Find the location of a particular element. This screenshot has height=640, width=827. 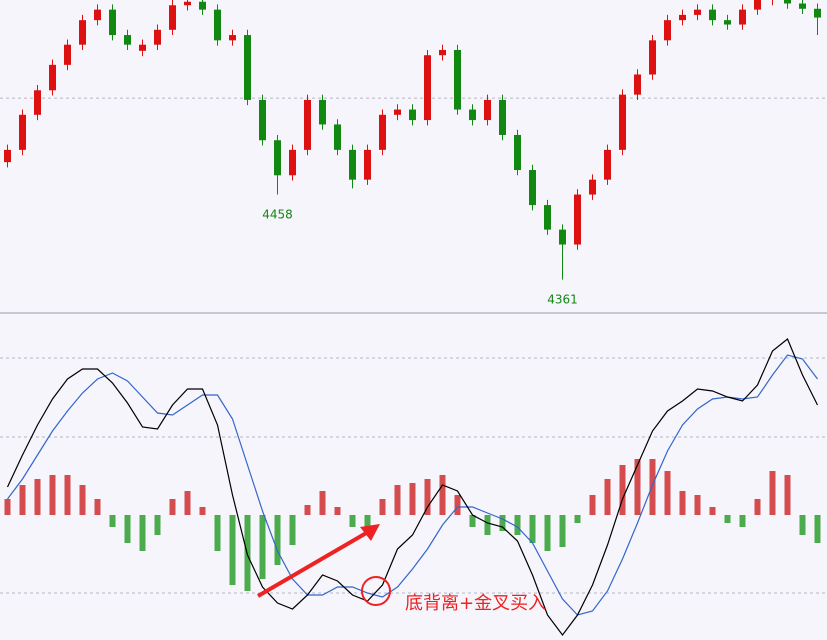

arrow-head is located at coordinates (370, 532).